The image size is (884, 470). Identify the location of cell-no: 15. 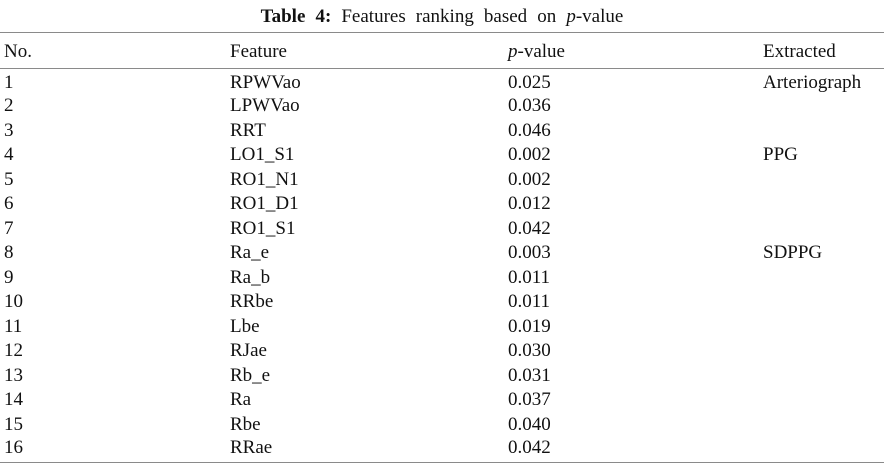
(13, 424).